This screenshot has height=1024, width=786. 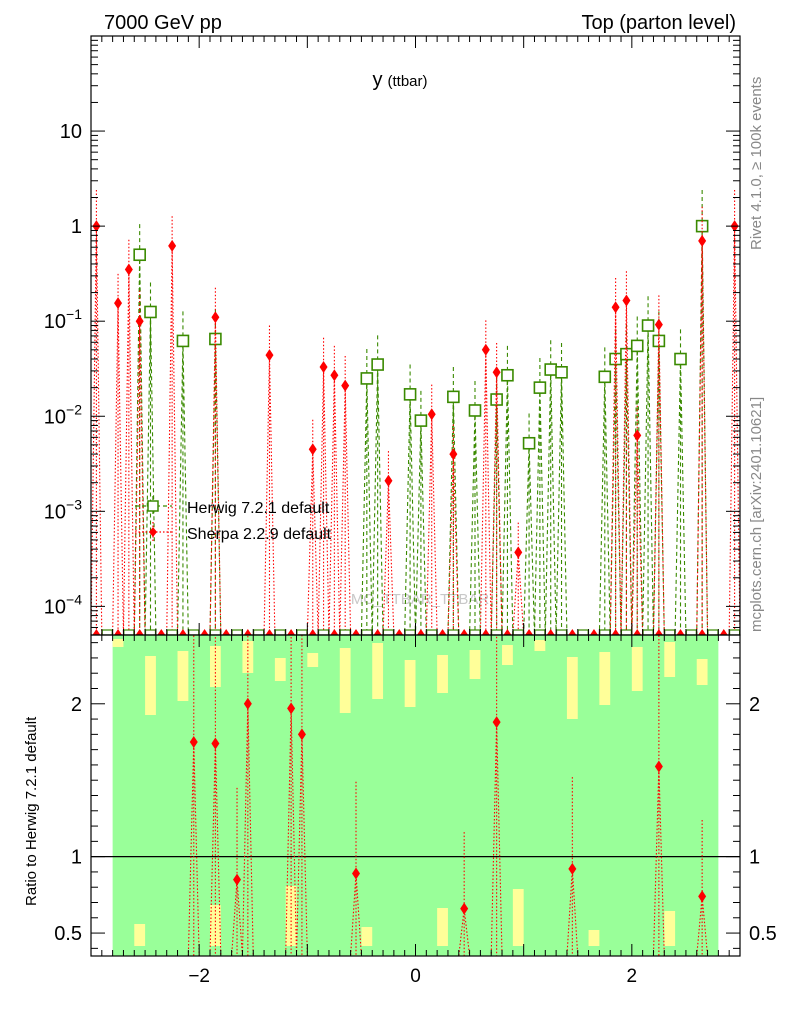 I want to click on x-tick-label: −2, so click(x=199, y=976).